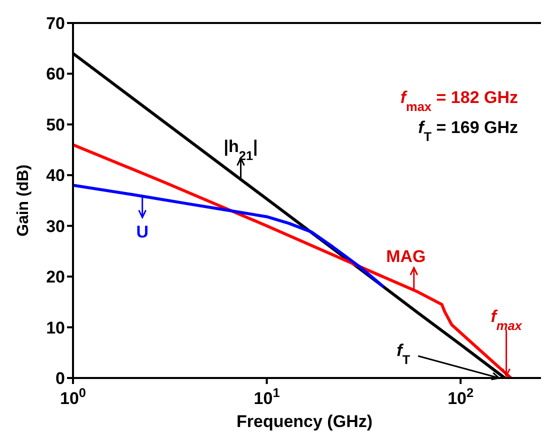 This screenshot has width=553, height=437. Describe the element at coordinates (23, 200) in the screenshot. I see `y-axis-title: Gain (dB)` at that location.